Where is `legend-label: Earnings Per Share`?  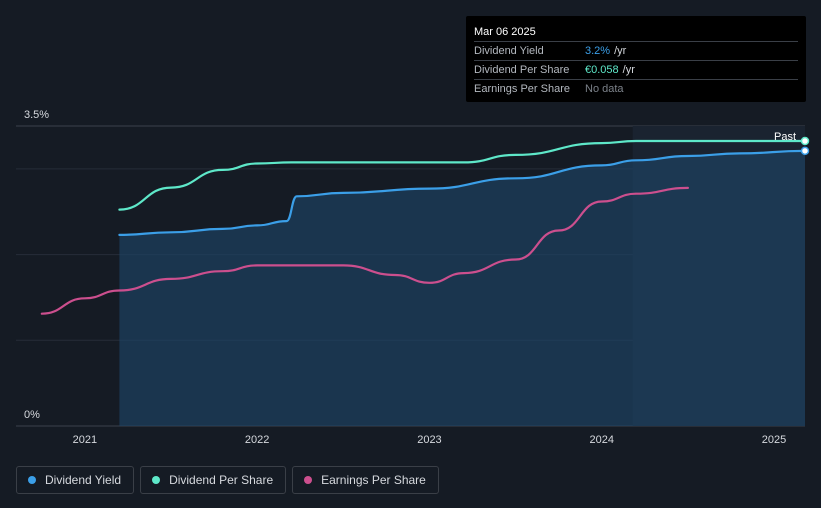
legend-label: Earnings Per Share is located at coordinates (373, 480).